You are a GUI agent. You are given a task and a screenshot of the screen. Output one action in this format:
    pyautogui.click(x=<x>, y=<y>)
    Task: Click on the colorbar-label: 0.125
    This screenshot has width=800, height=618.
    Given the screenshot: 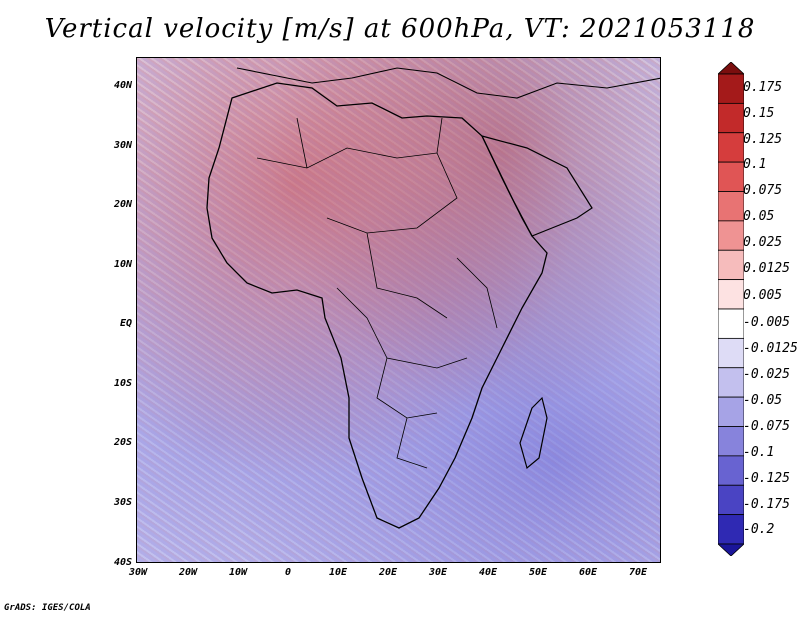 What is the action you would take?
    pyautogui.click(x=763, y=139)
    